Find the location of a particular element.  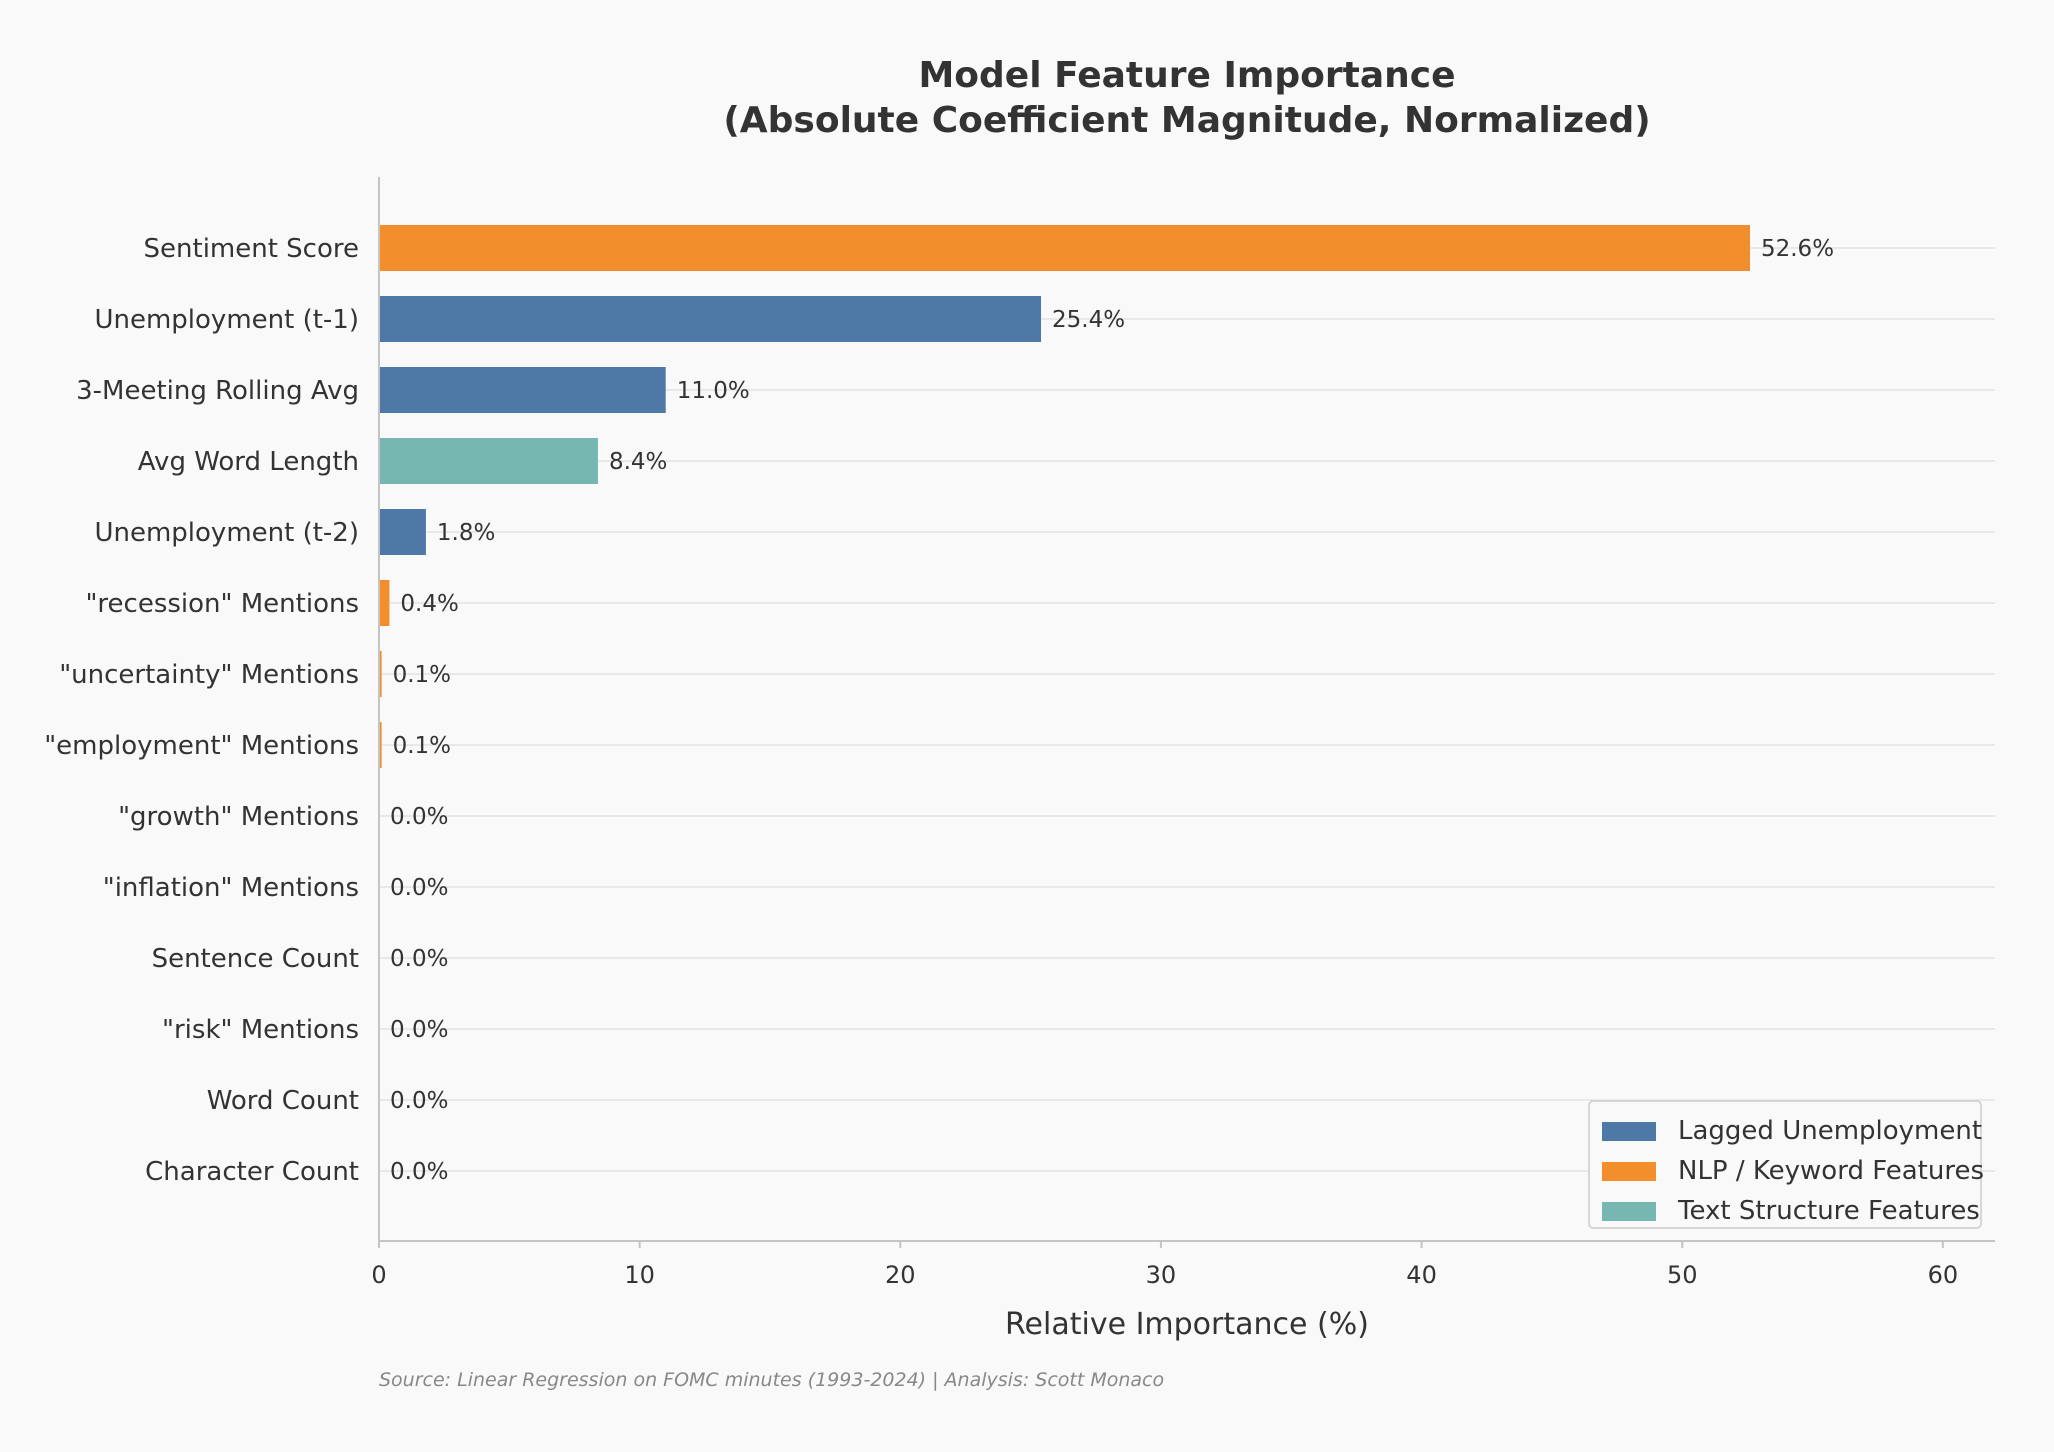

legend-label: NLP / Keyword Features is located at coordinates (1831, 1171).